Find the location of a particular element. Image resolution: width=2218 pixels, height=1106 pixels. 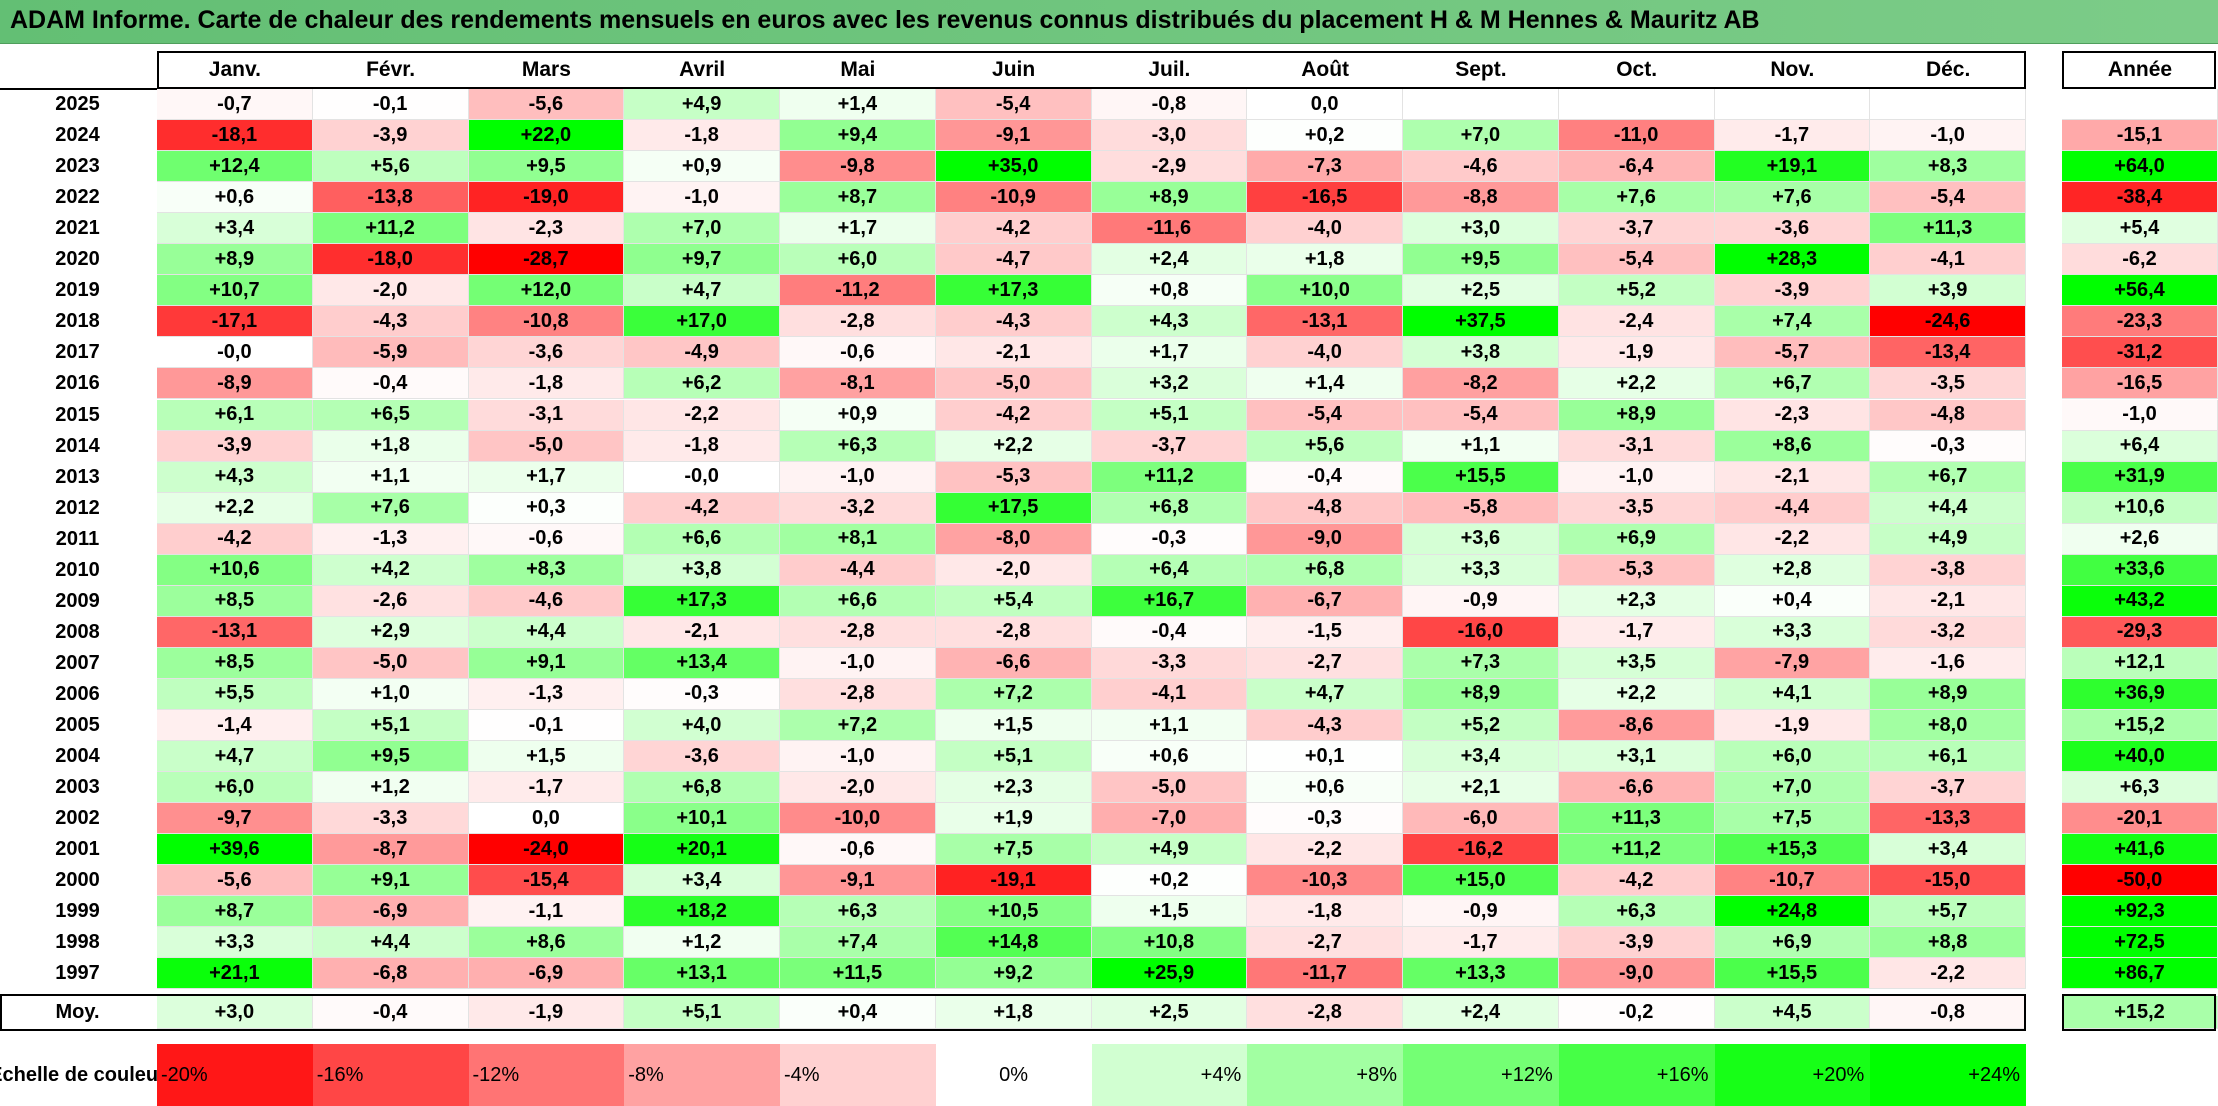

return-cell: +3,6 is located at coordinates (1481, 539).